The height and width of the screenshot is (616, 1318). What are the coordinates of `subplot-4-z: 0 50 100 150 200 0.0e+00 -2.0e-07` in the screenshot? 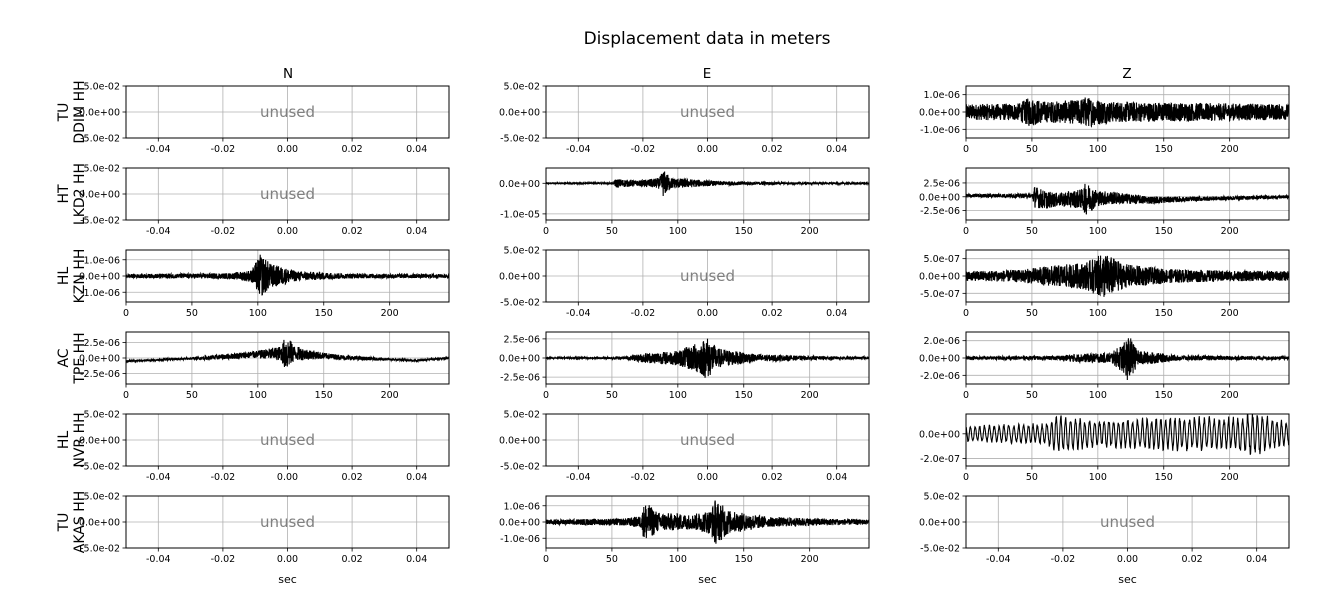 It's located at (1104, 448).